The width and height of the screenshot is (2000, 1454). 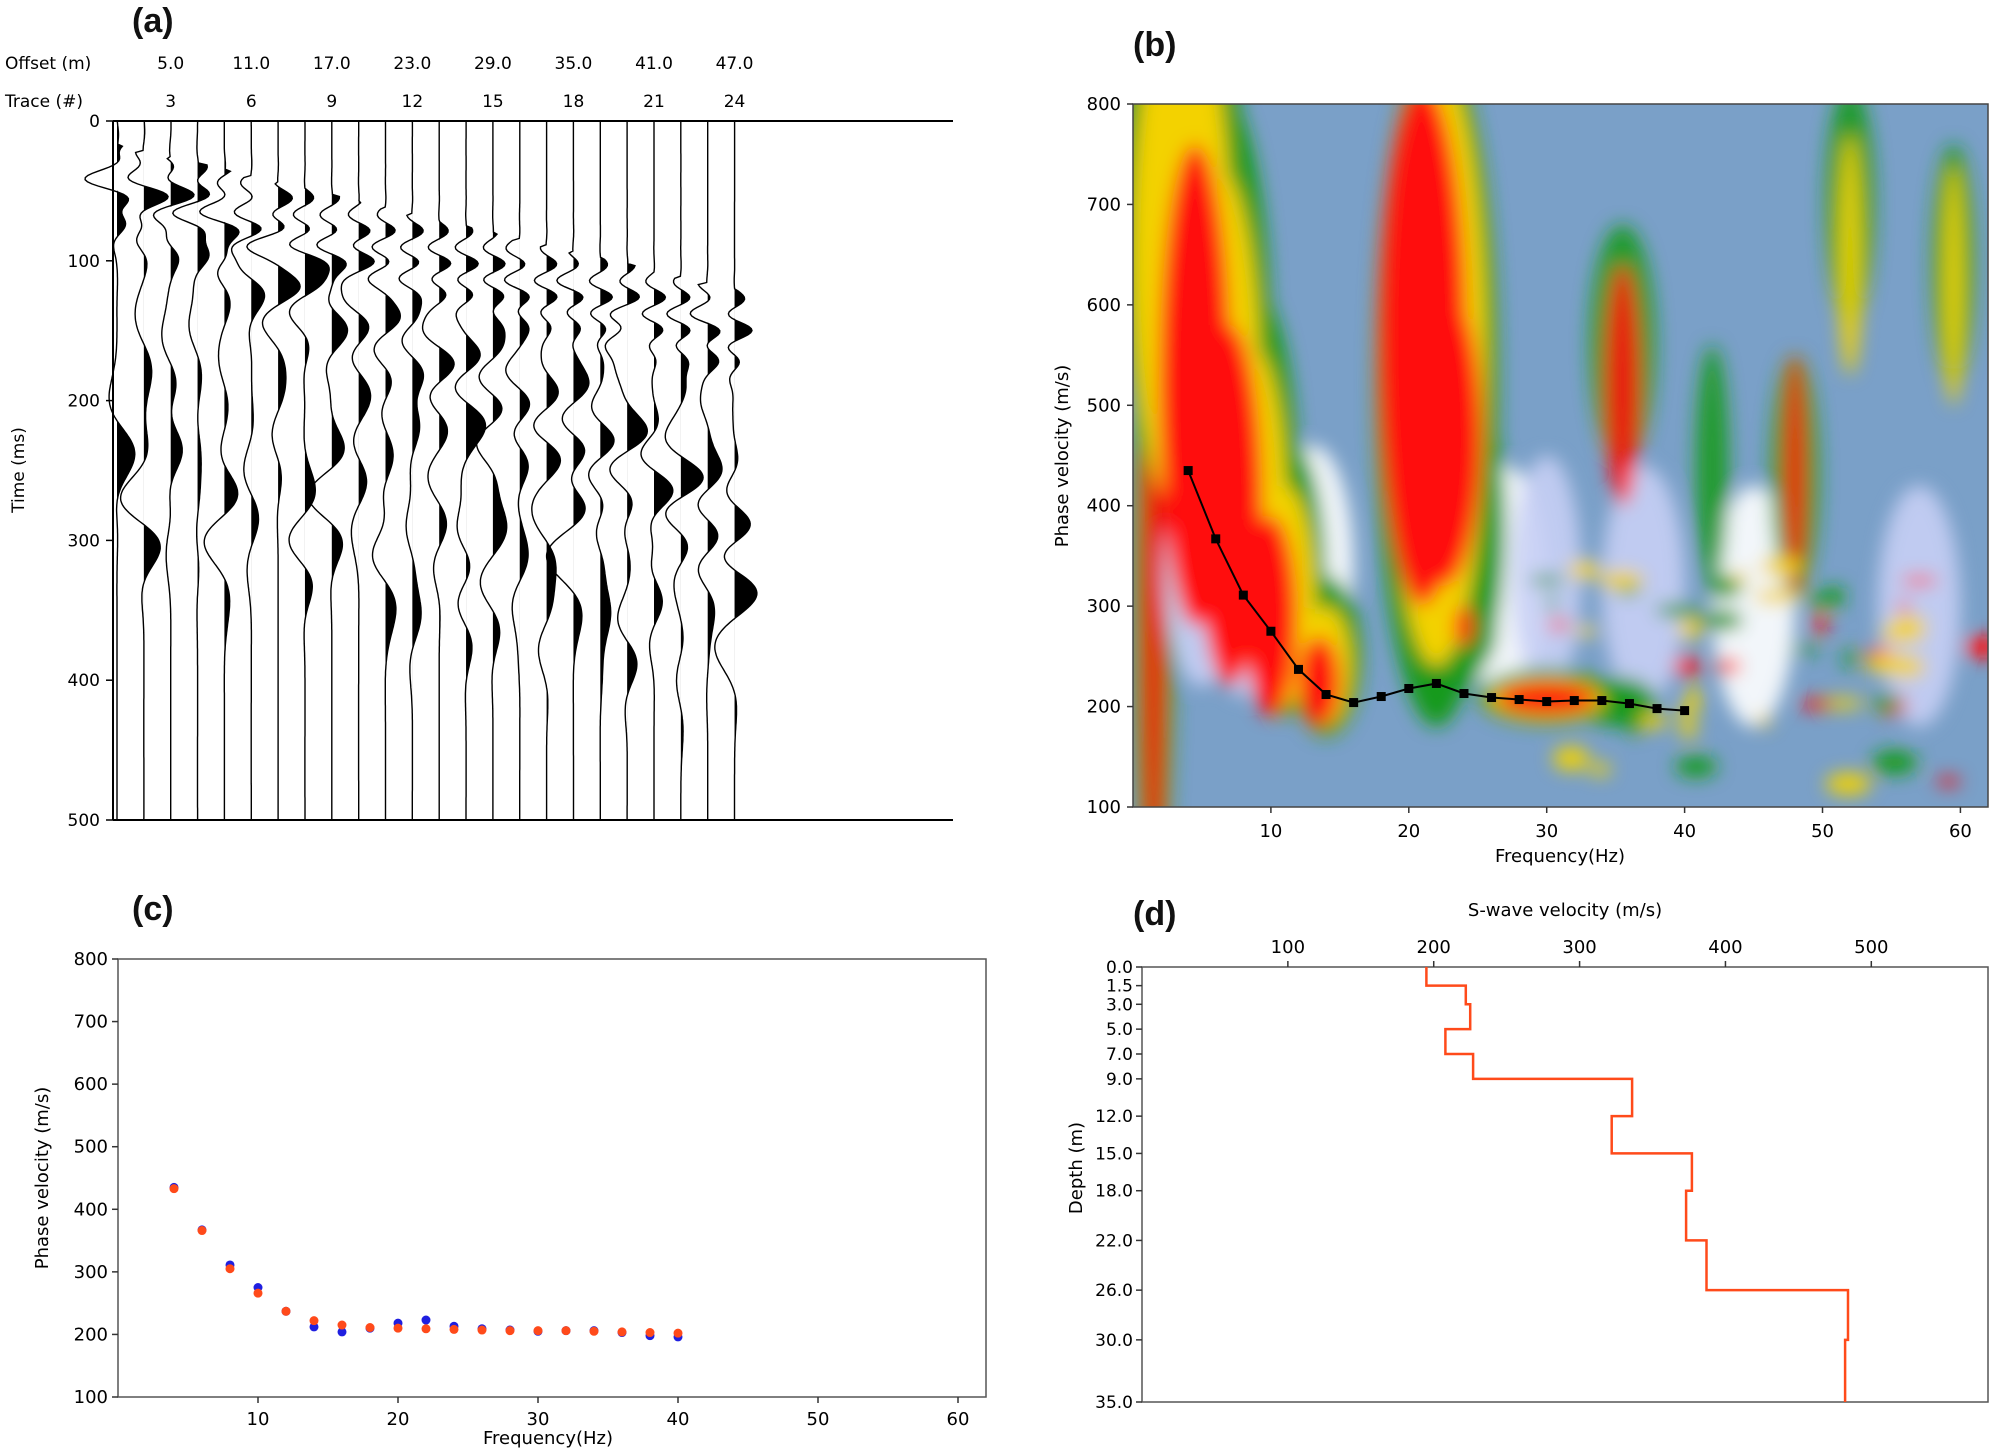 I want to click on b-x-tick-label: 40, so click(x=1684, y=831).